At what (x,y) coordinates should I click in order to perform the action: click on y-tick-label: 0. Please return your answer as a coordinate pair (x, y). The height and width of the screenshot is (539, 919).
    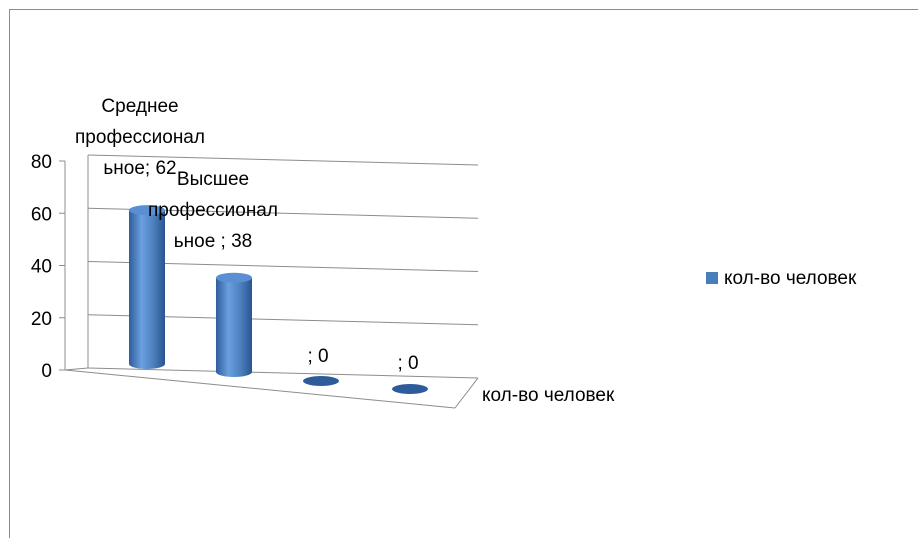
    Looking at the image, I should click on (46, 371).